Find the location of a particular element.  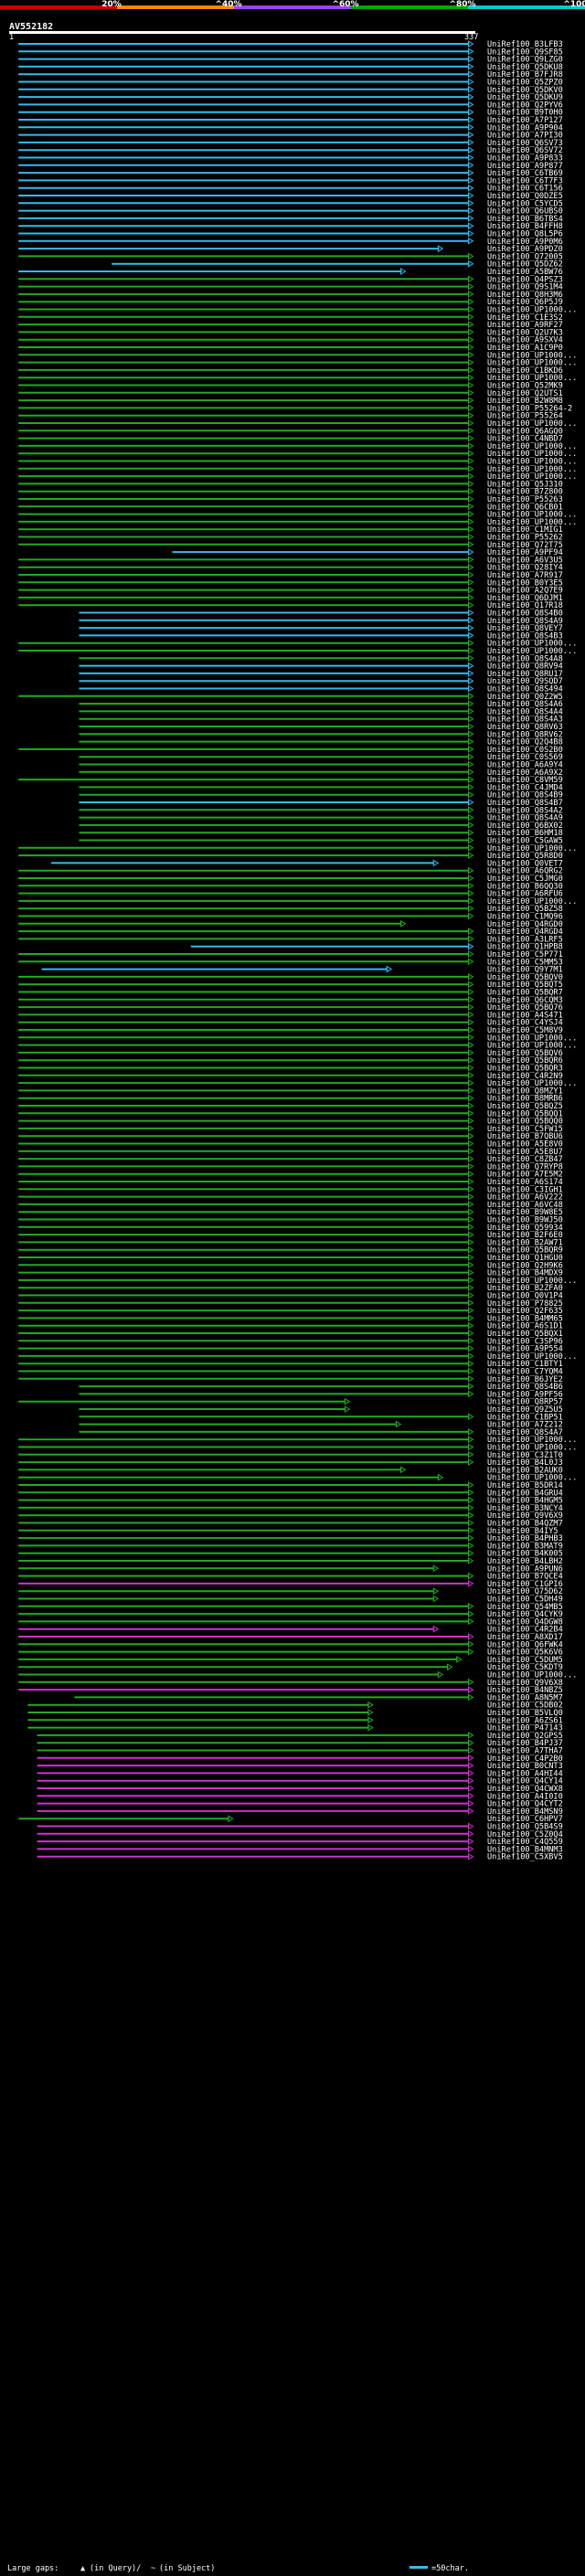

hit-label: UniRef100_C6TB69 is located at coordinates (525, 173).